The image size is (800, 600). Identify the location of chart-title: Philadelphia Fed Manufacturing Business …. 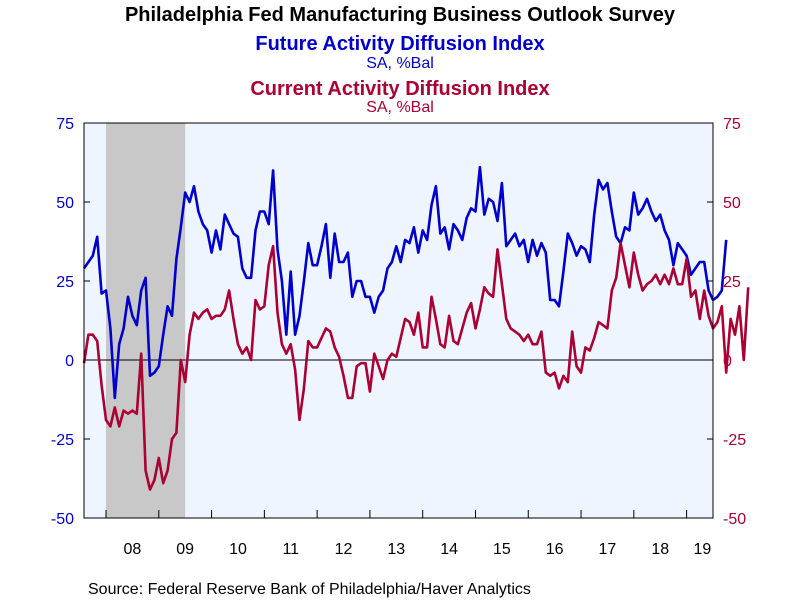
(400, 15).